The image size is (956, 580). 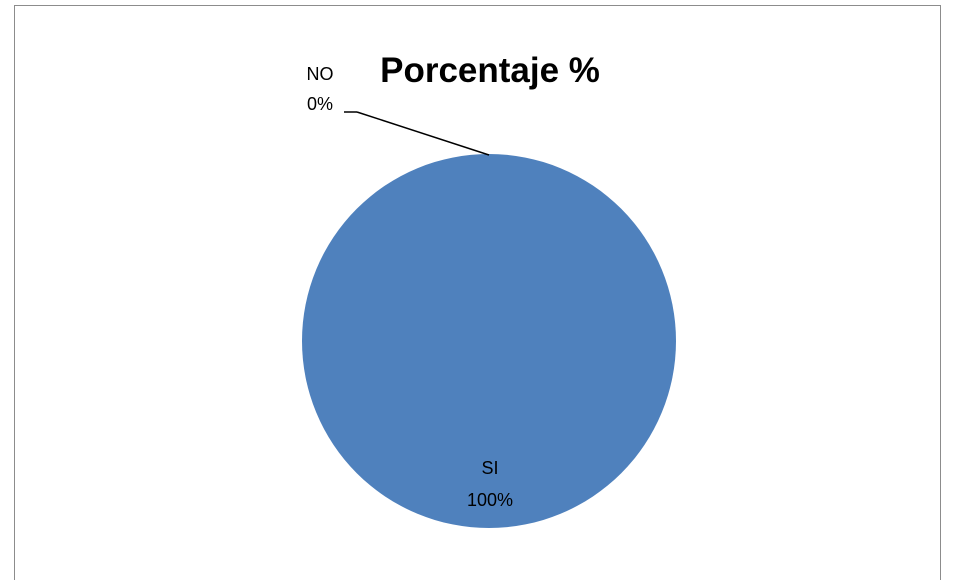 I want to click on data-label-si-value: 100%, so click(x=490, y=500).